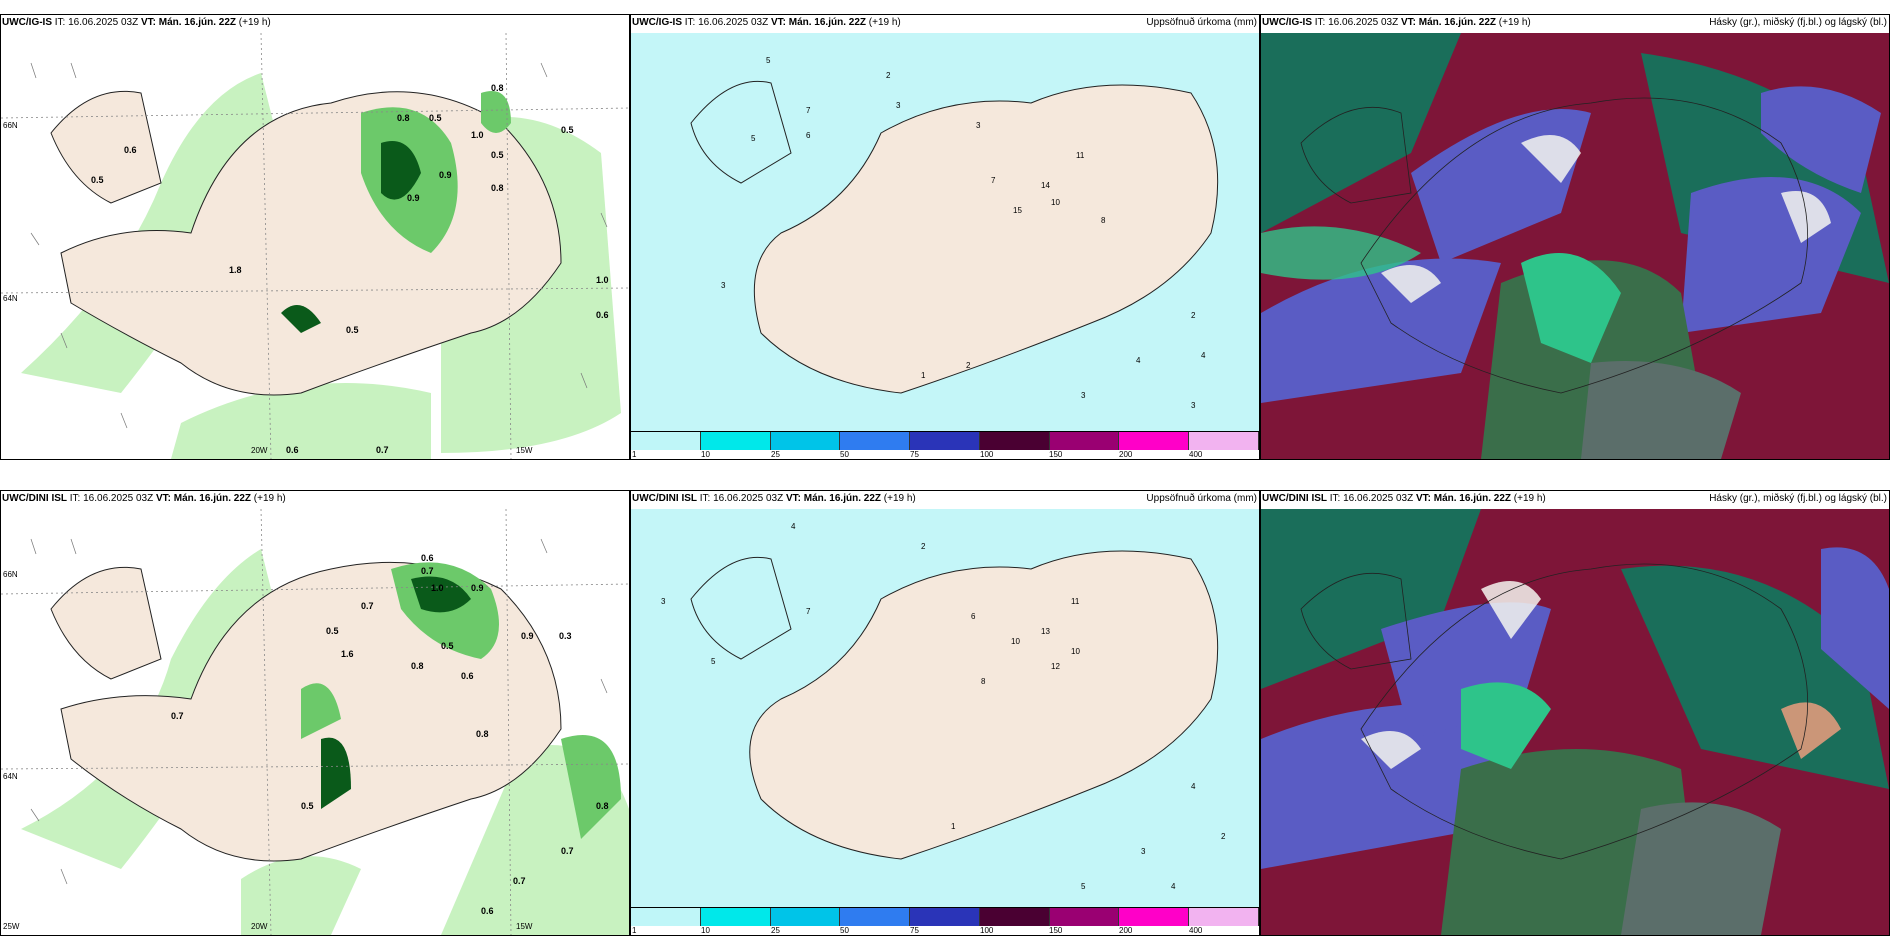 The height and width of the screenshot is (950, 1900). Describe the element at coordinates (1126, 930) in the screenshot. I see `colorbar-label: 200` at that location.